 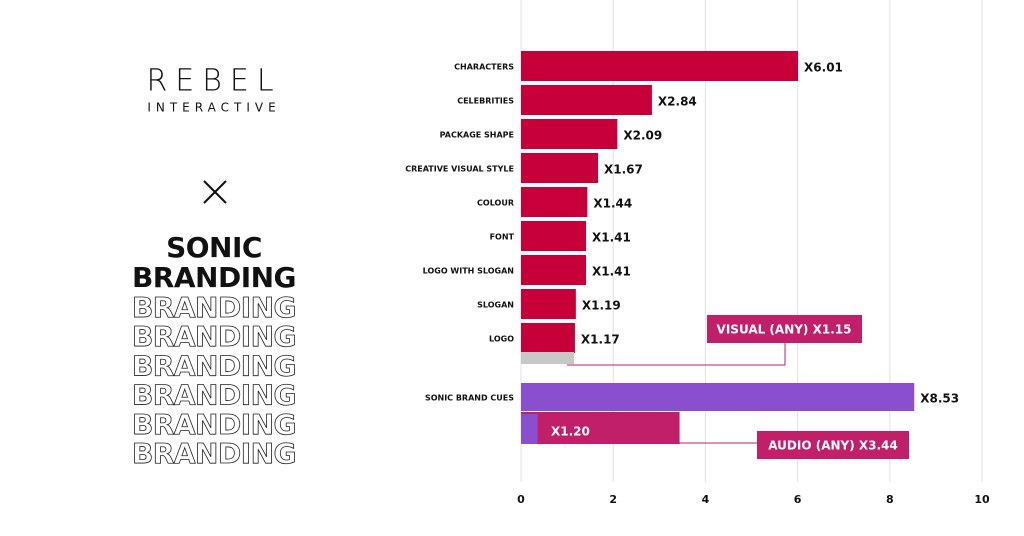 I want to click on category-label: SONIC BRAND CUES, so click(x=469, y=398).